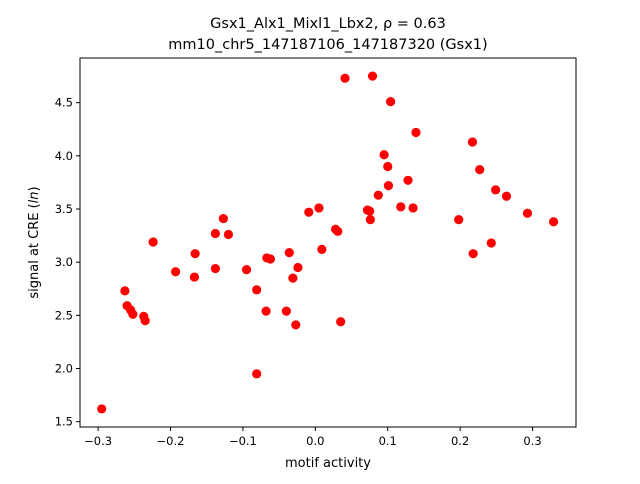 The image size is (640, 484). I want to click on y-tick-label: 3.5, so click(64, 209).